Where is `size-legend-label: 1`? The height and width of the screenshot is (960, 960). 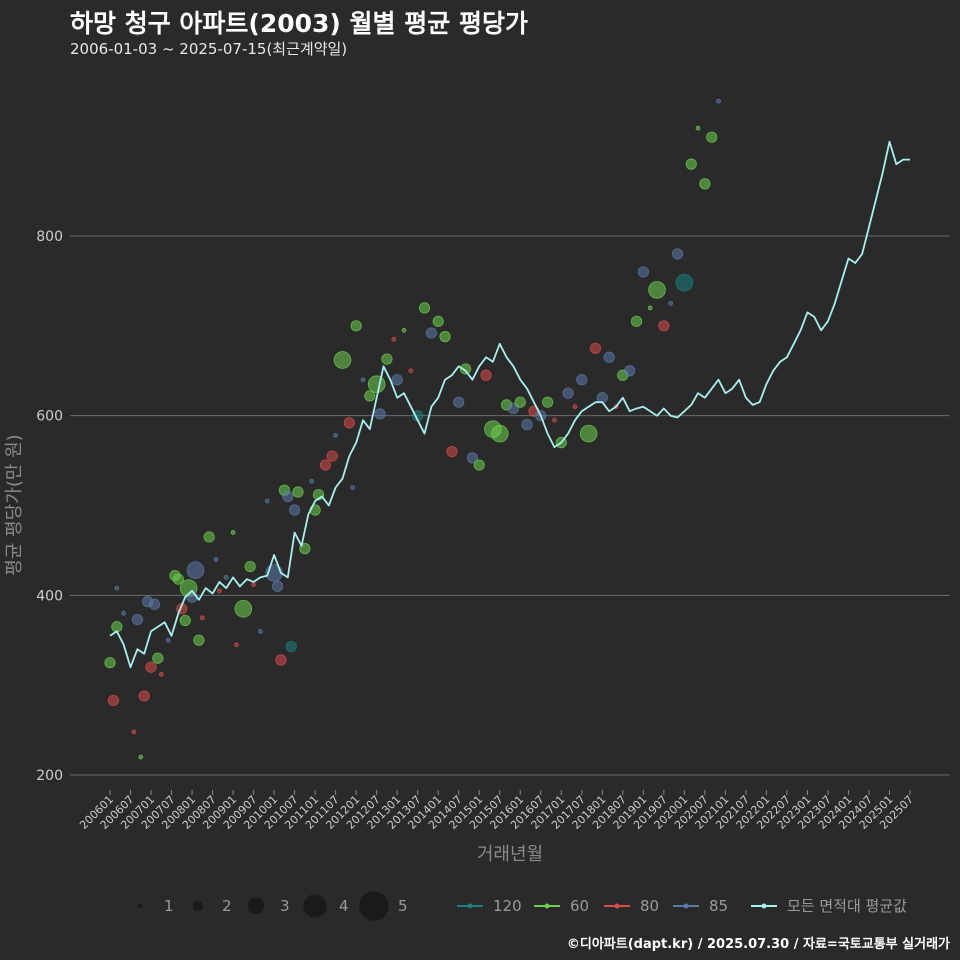 size-legend-label: 1 is located at coordinates (169, 906).